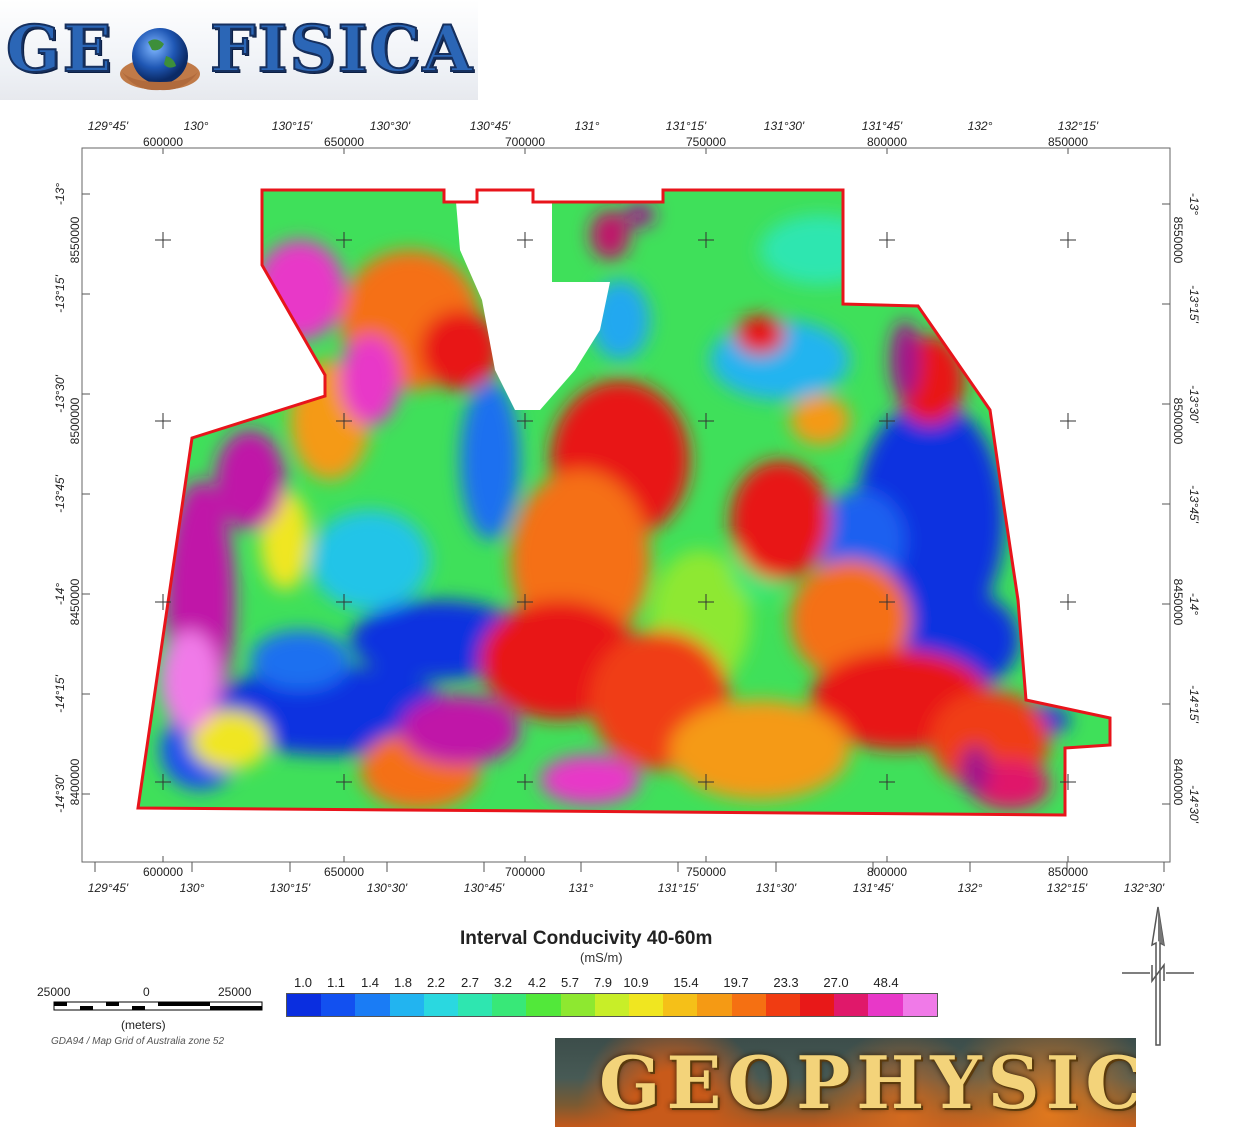 Image resolution: width=1253 pixels, height=1127 pixels. I want to click on lon-bottom-label: 129°45', so click(108, 888).